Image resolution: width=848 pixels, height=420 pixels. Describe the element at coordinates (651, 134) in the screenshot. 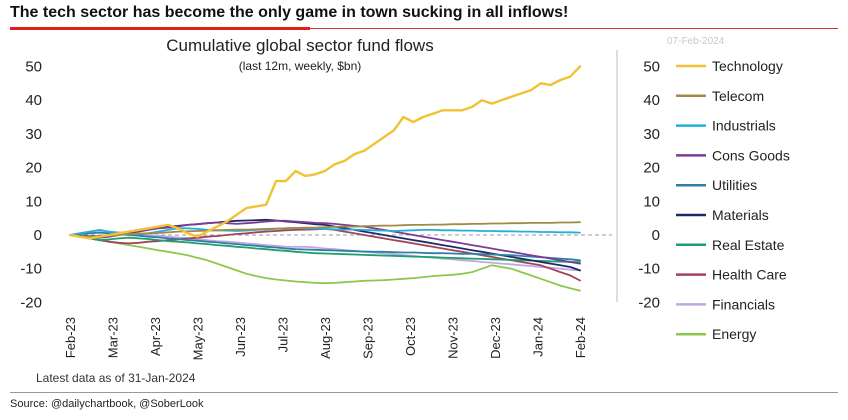

I see `y-tick-label-right: 30` at that location.